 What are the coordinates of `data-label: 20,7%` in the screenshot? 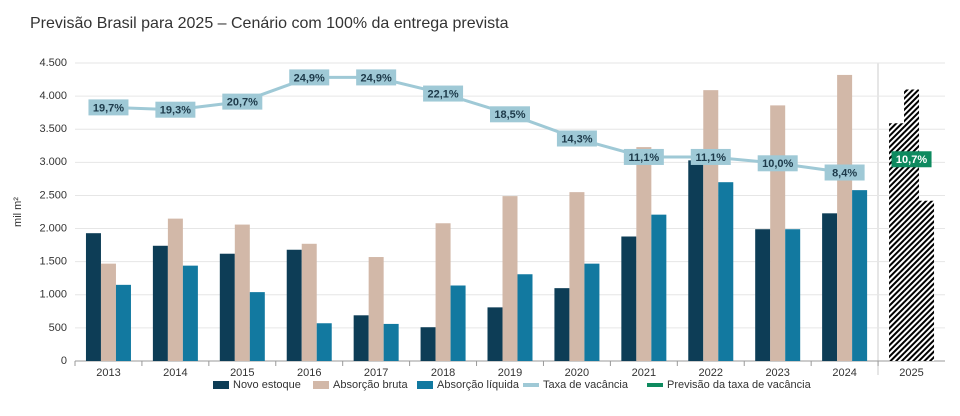 It's located at (242, 103).